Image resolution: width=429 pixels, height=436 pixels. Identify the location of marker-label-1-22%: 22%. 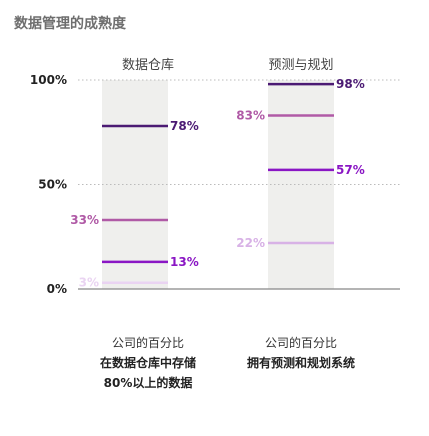
(250, 243).